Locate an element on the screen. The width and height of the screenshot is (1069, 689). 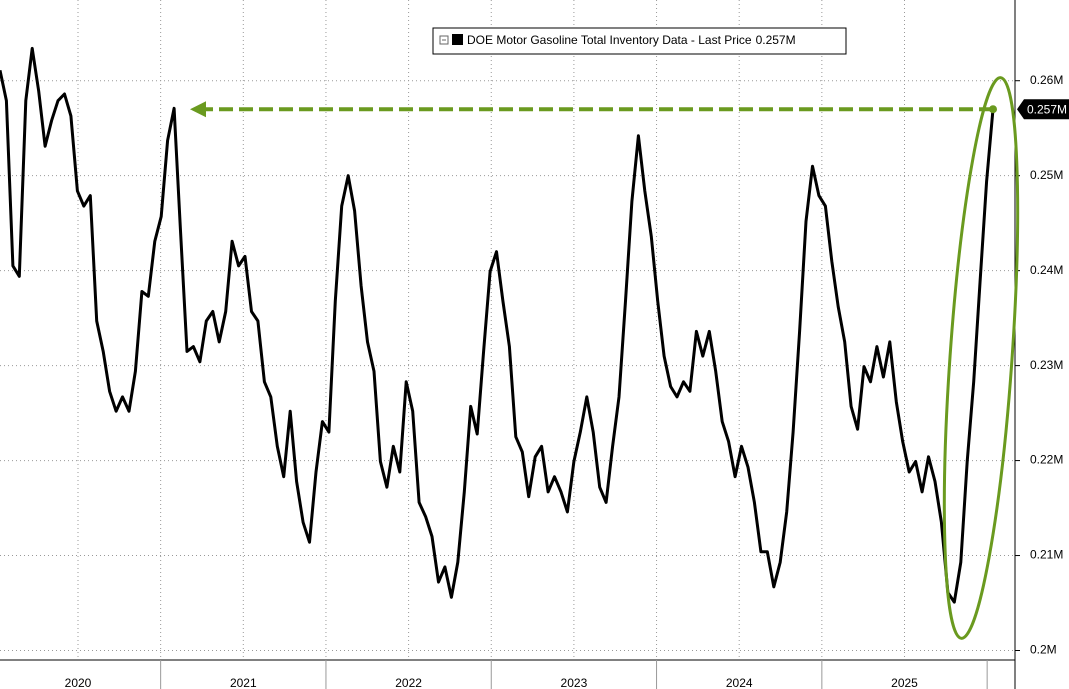
last-price-badge is located at coordinates (1043, 109).